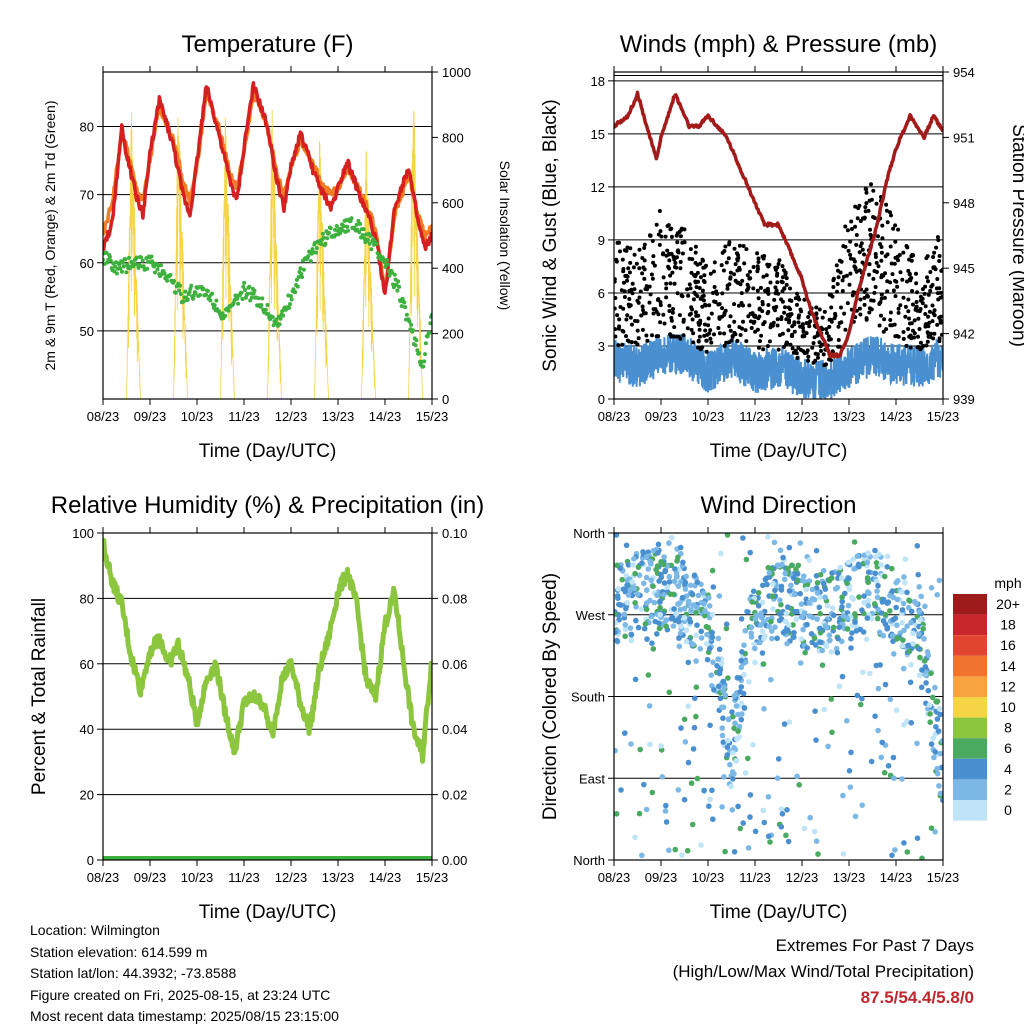 The width and height of the screenshot is (1024, 1028). What do you see at coordinates (267, 650) in the screenshot?
I see `humidity-line` at bounding box center [267, 650].